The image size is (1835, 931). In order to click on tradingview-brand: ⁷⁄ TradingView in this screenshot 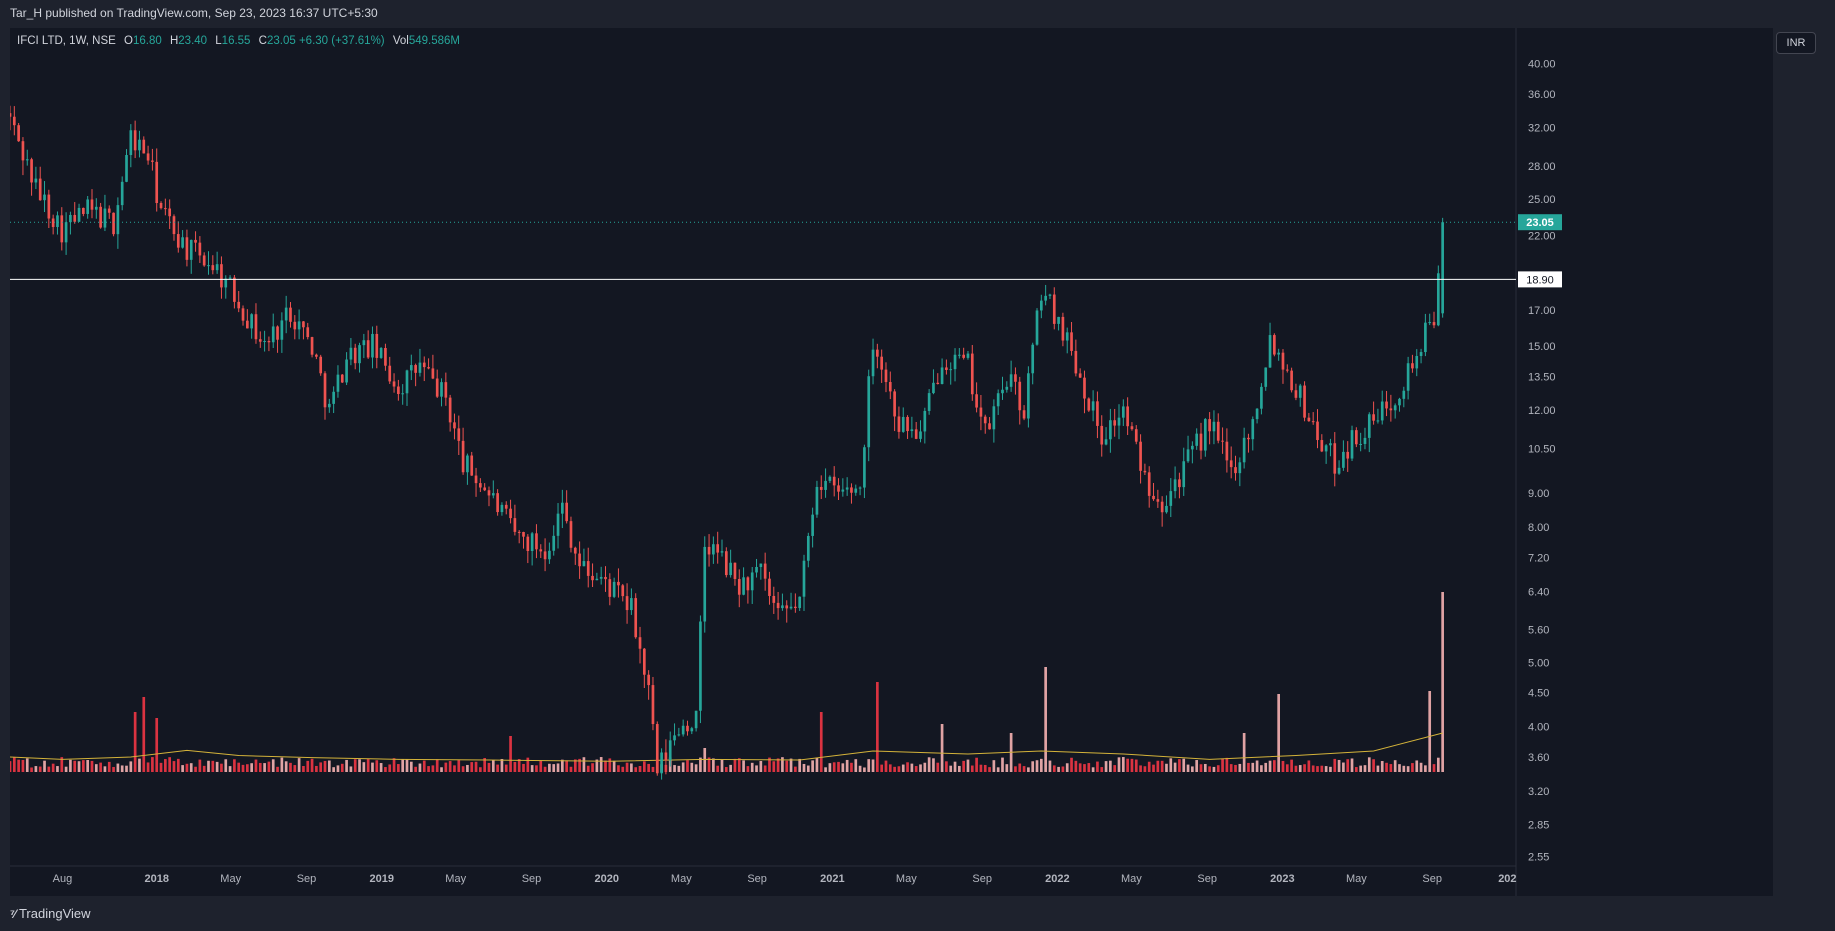, I will do `click(50, 913)`.